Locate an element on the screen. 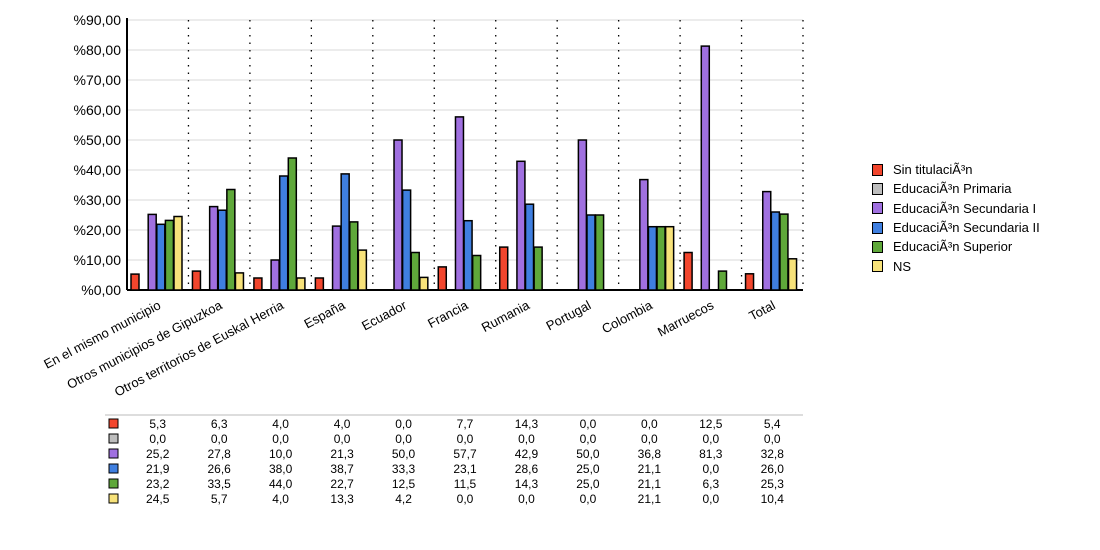 The width and height of the screenshot is (1100, 550). data-label: 25,2 is located at coordinates (158, 454).